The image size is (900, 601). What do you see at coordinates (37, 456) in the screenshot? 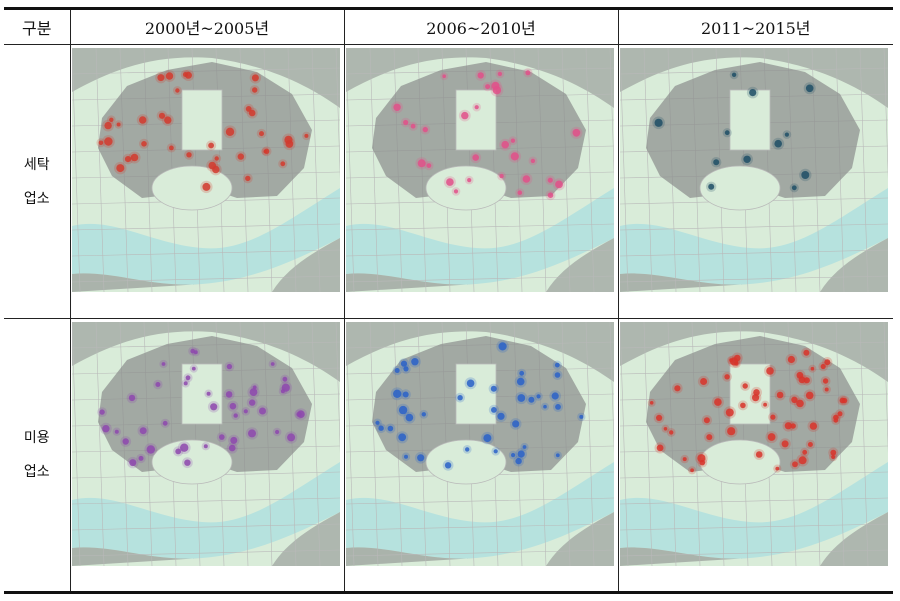
I see `row-label-beauty: 미용 업소` at bounding box center [37, 456].